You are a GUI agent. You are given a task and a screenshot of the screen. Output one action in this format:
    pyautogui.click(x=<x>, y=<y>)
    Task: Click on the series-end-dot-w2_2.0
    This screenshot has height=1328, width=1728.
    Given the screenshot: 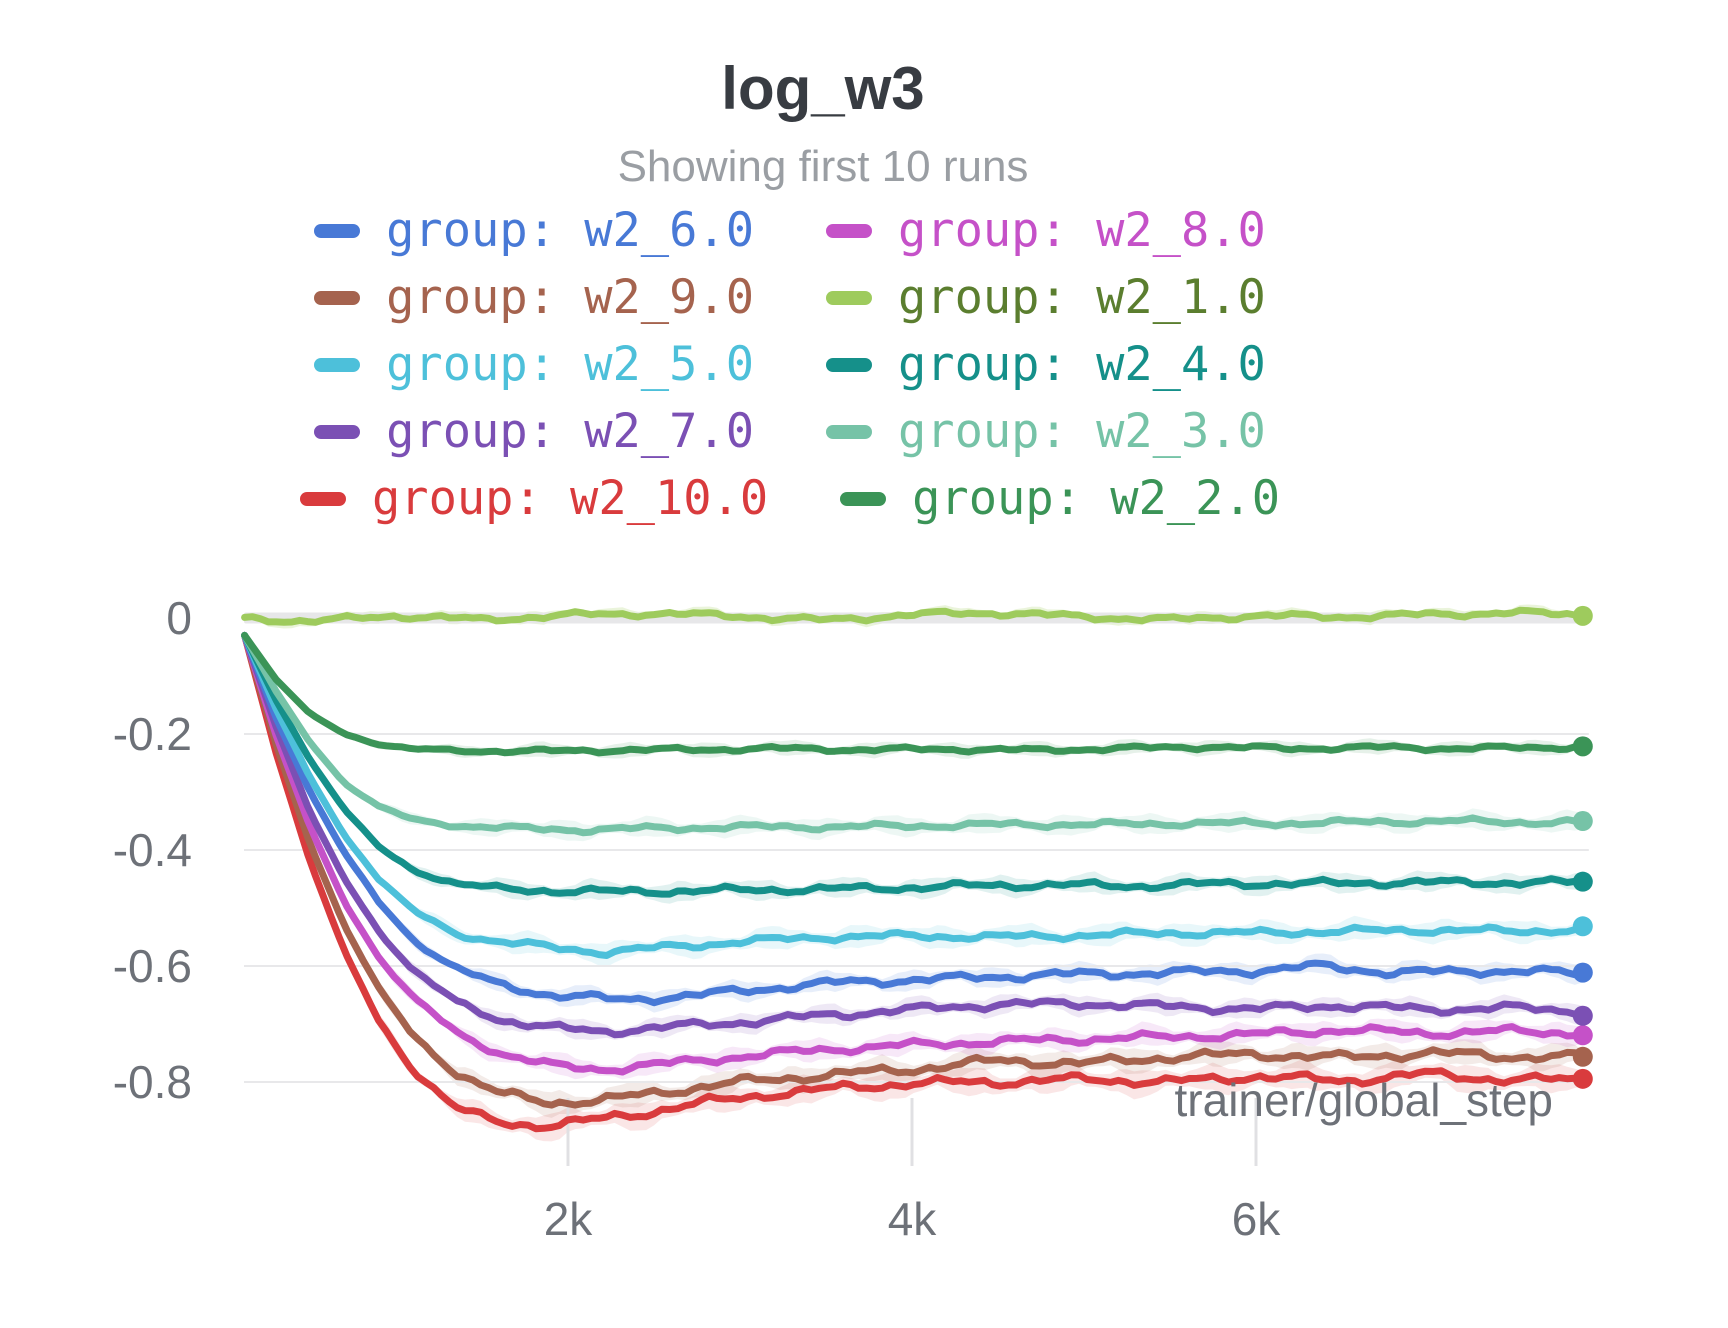 What is the action you would take?
    pyautogui.click(x=1582, y=746)
    